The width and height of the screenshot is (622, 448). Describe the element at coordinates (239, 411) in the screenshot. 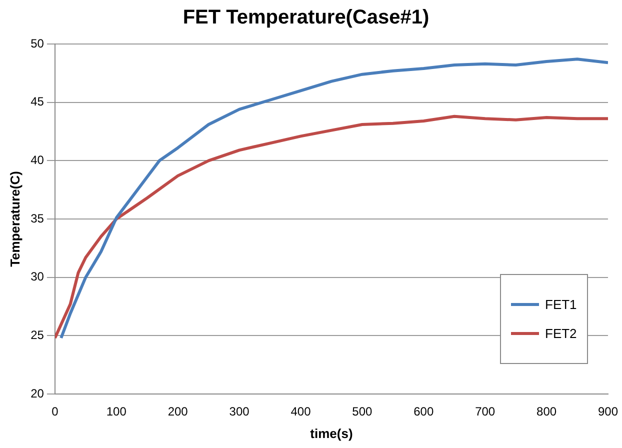

I see `x-tick-label: 300` at that location.